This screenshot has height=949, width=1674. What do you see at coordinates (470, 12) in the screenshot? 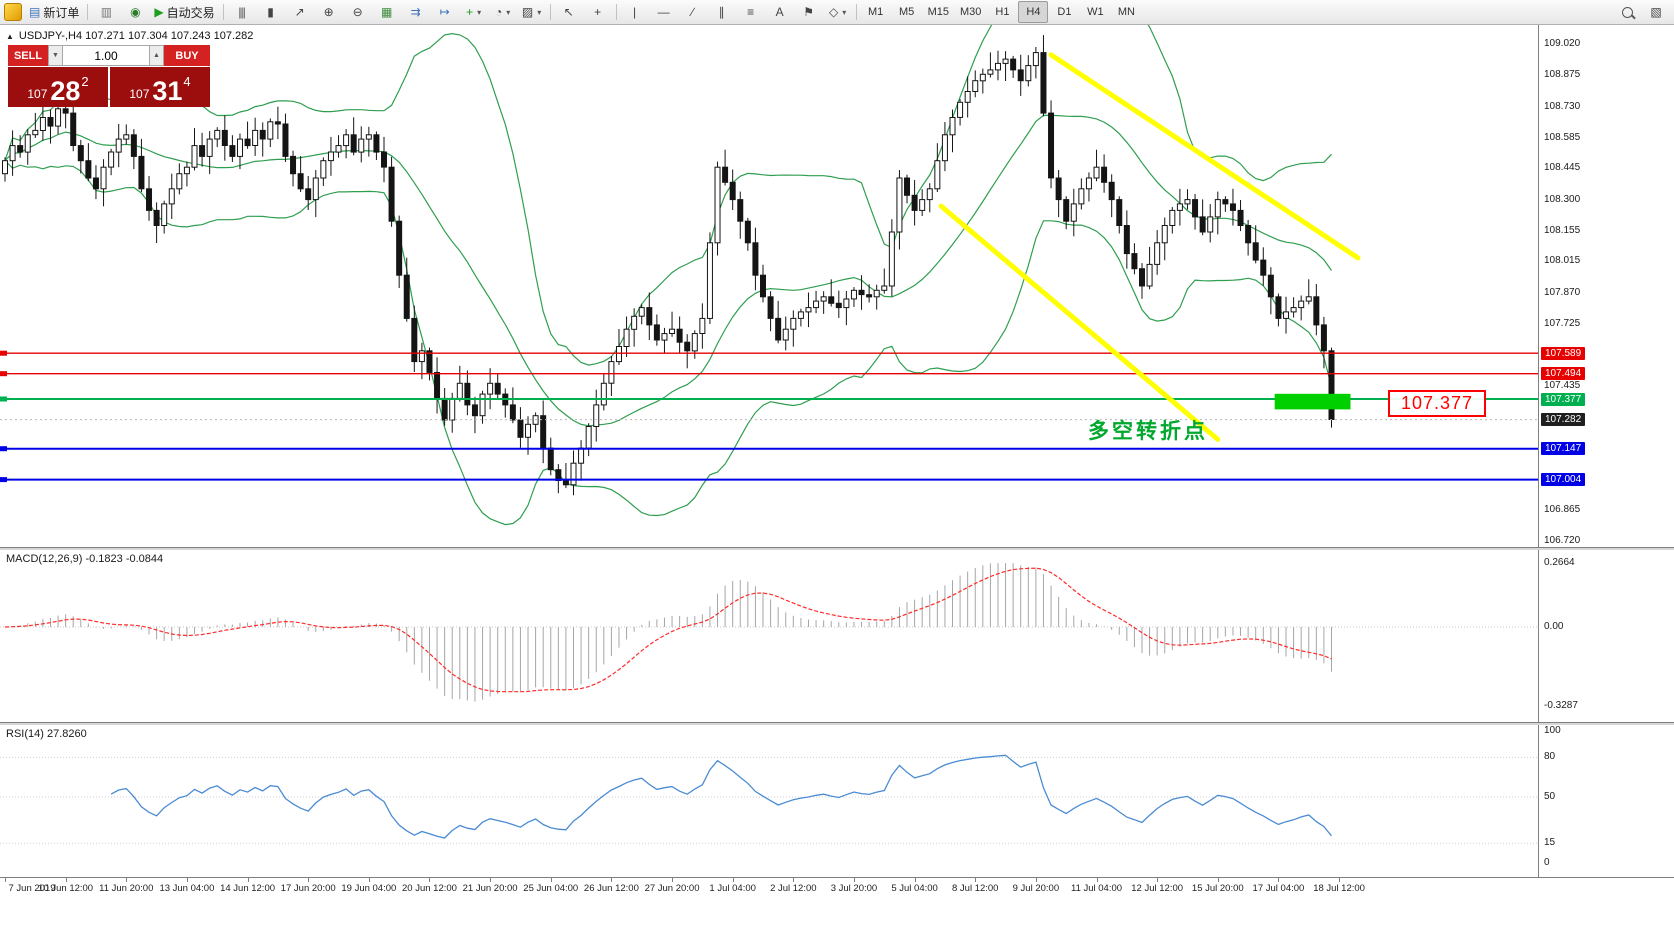
I see `indicators-icon: +` at bounding box center [470, 12].